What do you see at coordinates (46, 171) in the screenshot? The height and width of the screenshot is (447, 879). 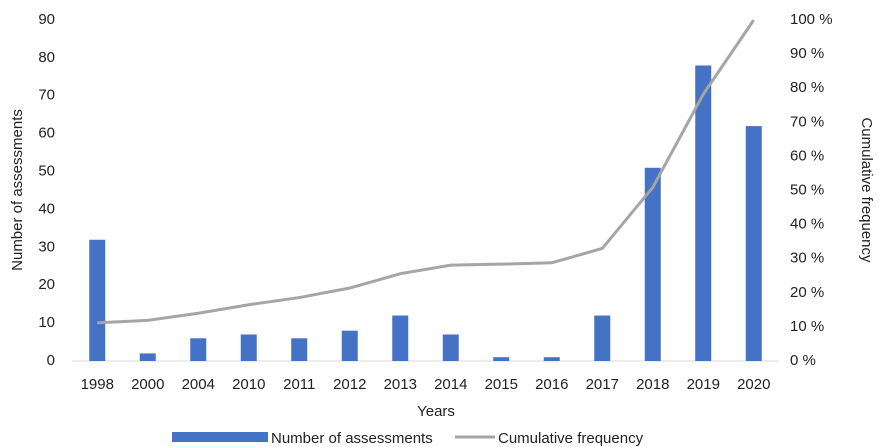 I see `y-tick-label: 50` at bounding box center [46, 171].